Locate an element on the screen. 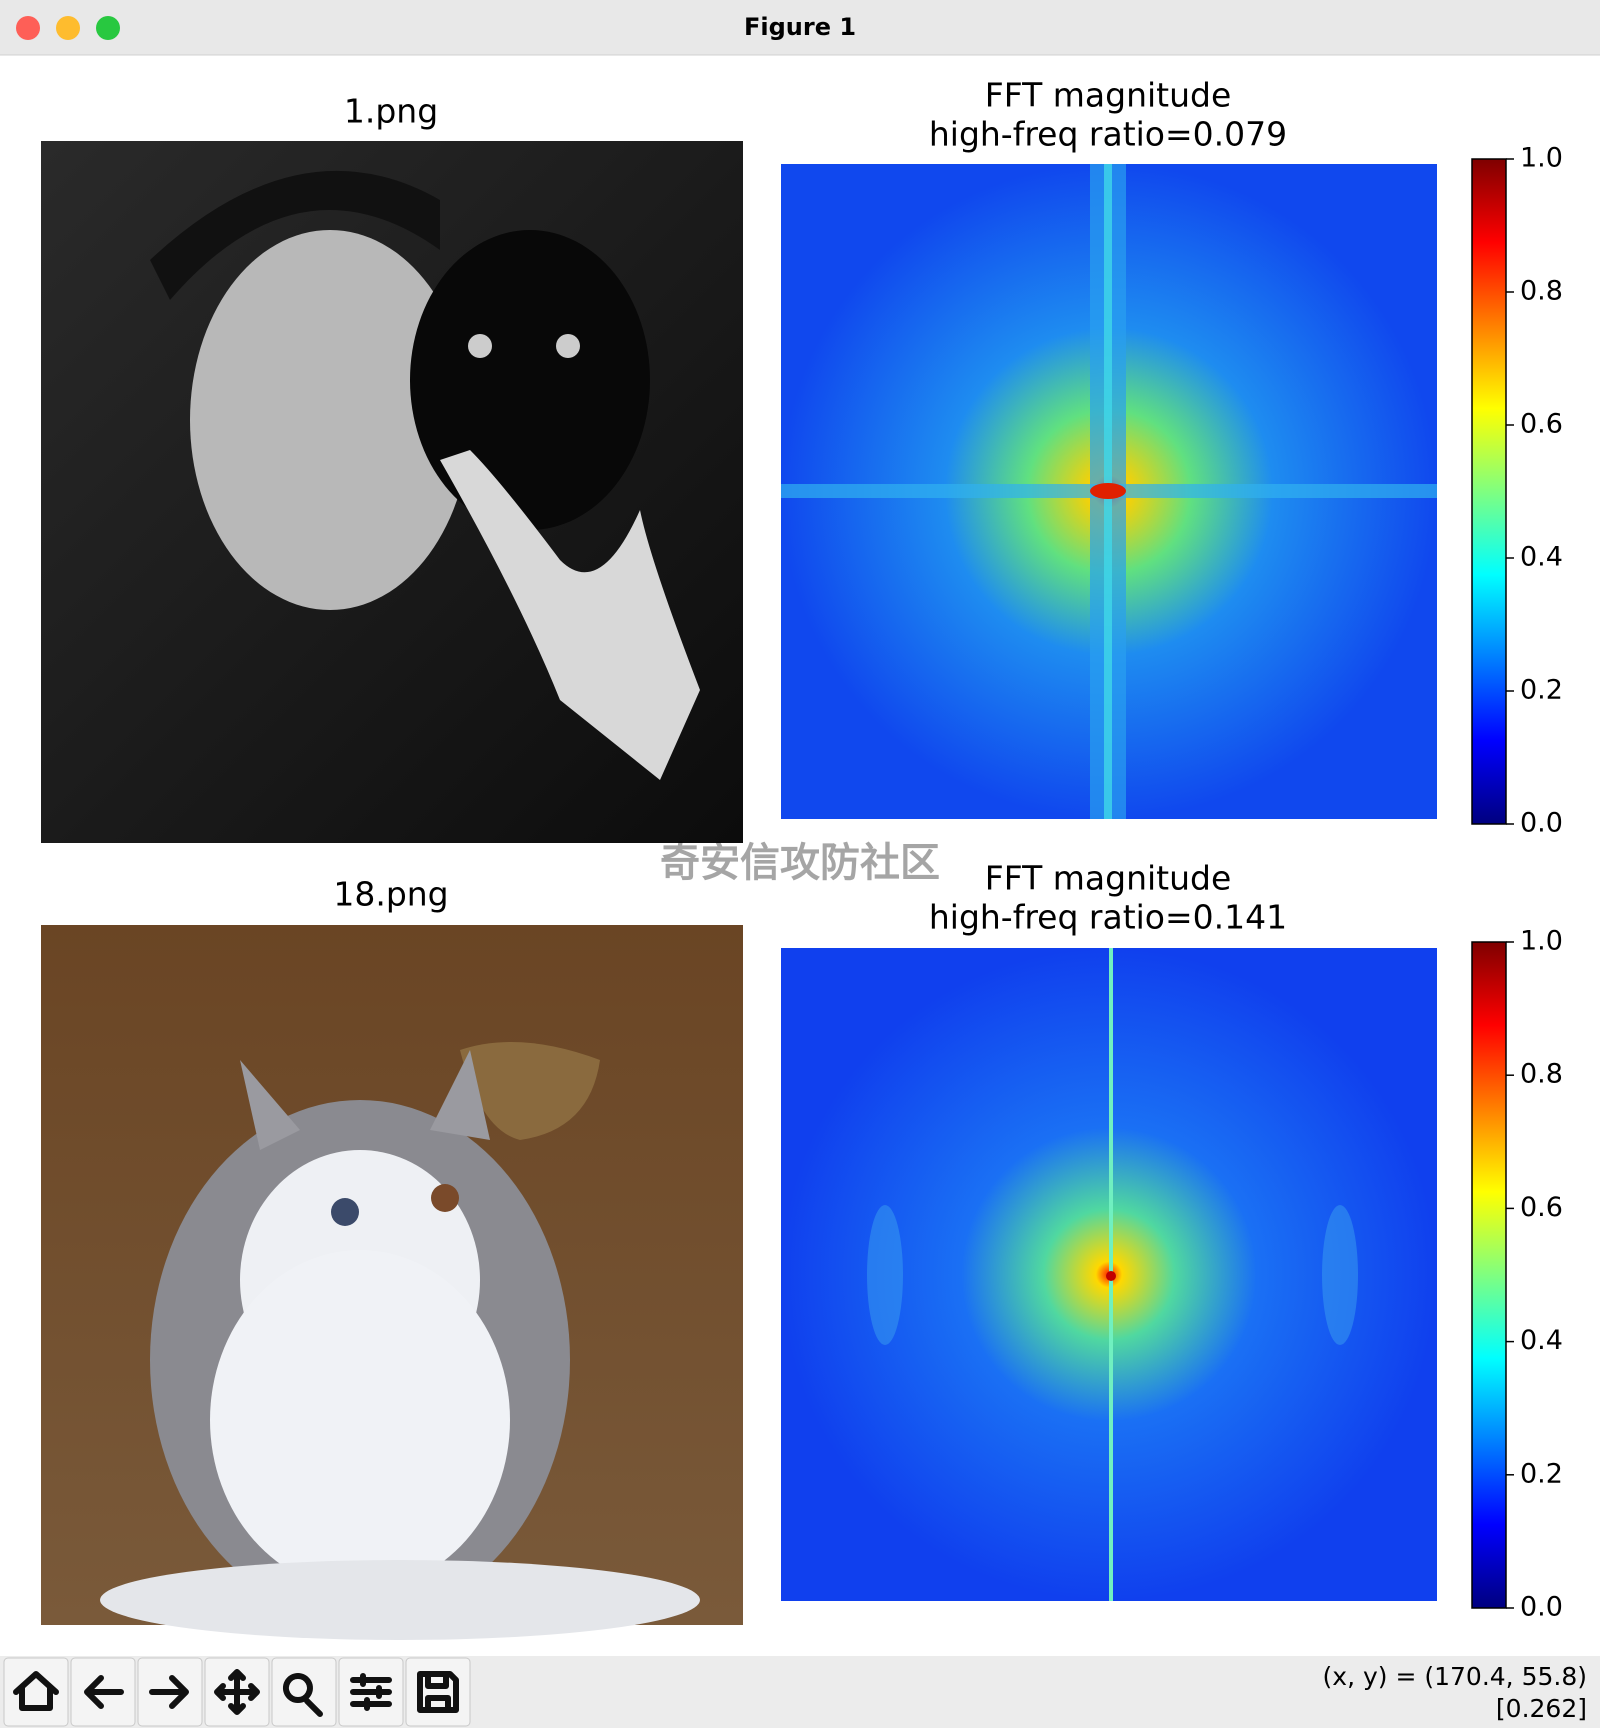 The width and height of the screenshot is (1600, 1728). status-value: [0.262] is located at coordinates (1541, 1708).